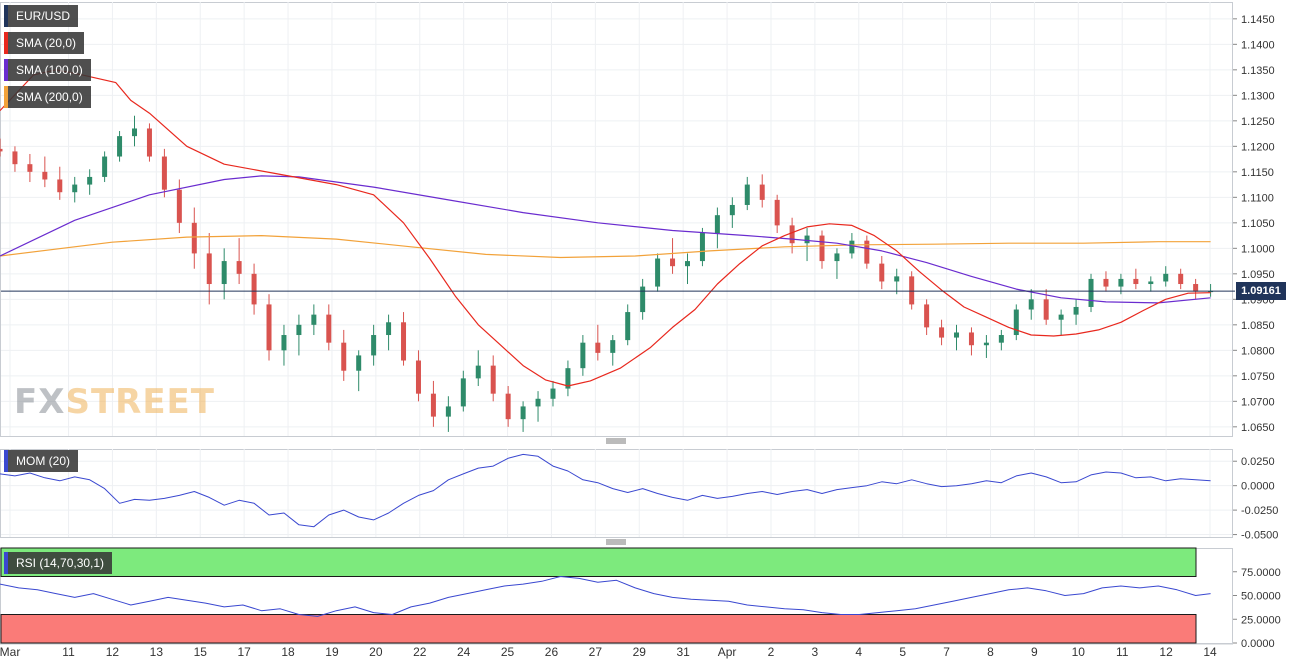 The image size is (1304, 668). I want to click on x-tick-label: 26, so click(552, 652).